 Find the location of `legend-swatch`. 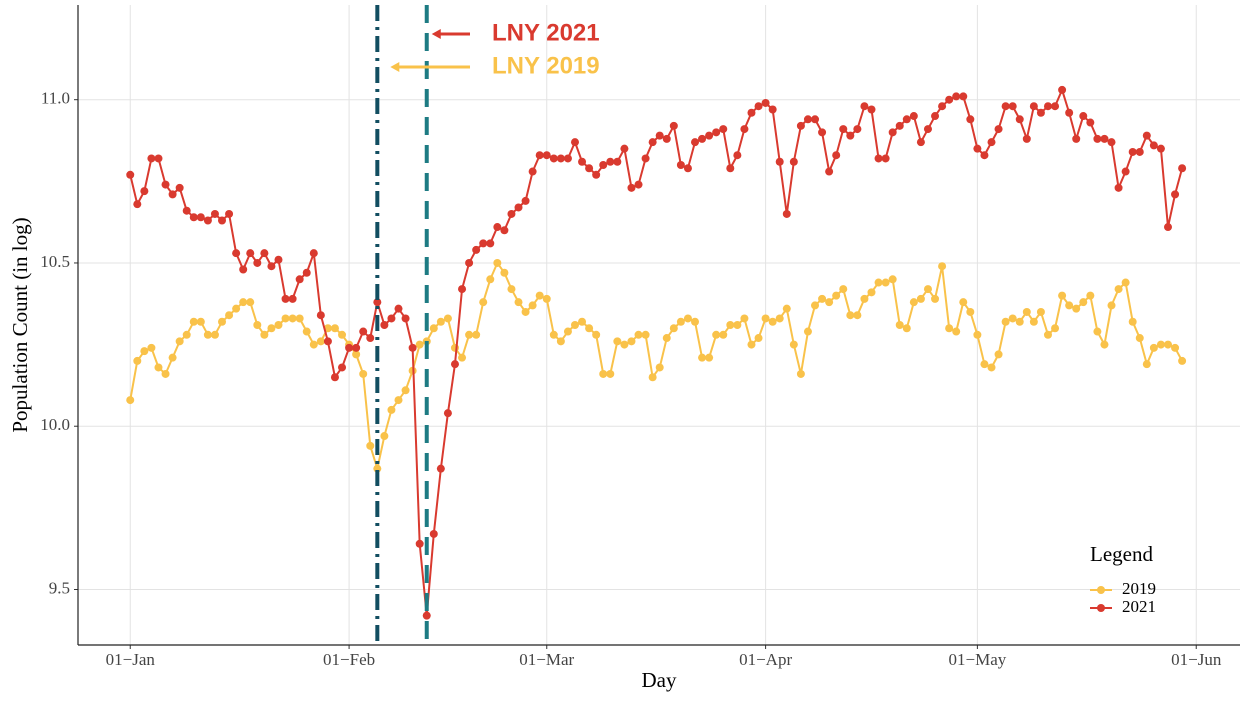

legend-swatch is located at coordinates (1101, 608).